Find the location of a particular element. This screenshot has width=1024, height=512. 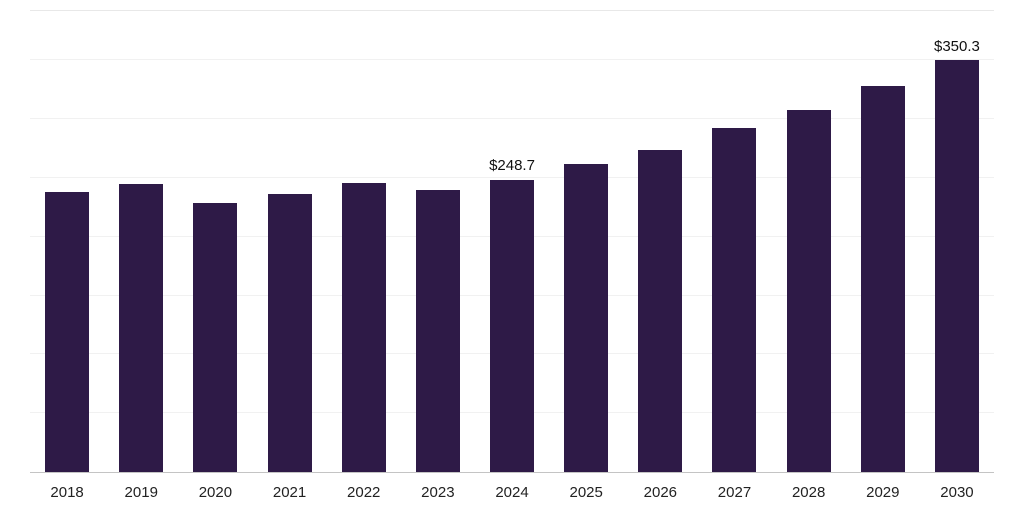

bar-slot-2030: $350.3 is located at coordinates (957, 241).